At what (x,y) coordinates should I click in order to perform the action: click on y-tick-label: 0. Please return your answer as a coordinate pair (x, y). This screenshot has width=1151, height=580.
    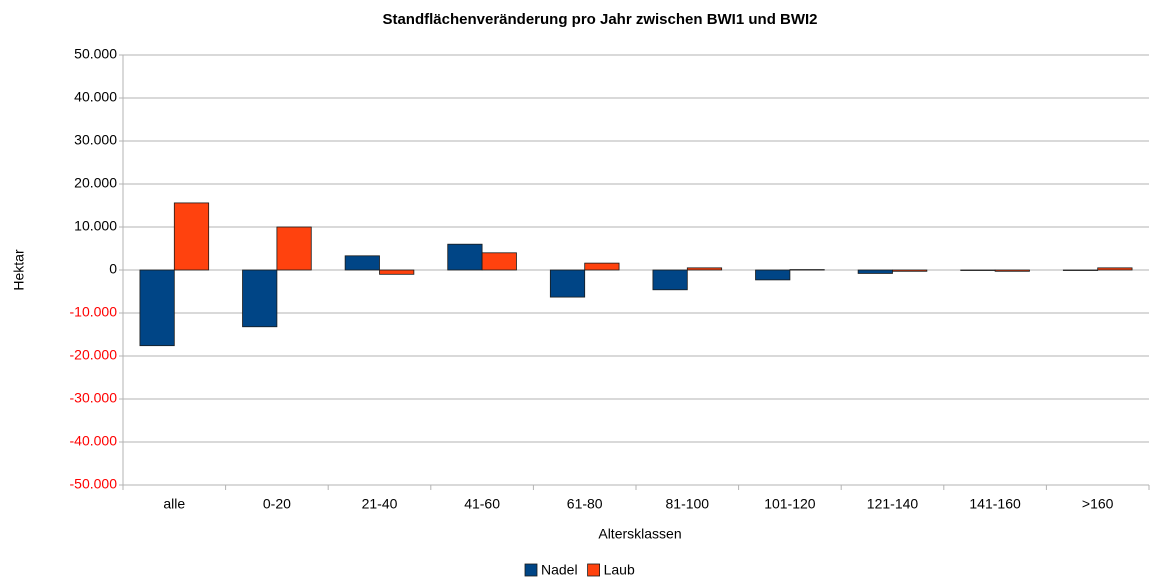
    Looking at the image, I should click on (113, 269).